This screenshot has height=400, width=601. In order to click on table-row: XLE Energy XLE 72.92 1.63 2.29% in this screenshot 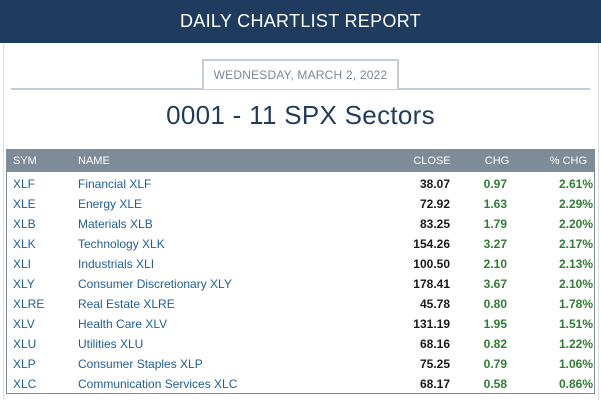, I will do `click(300, 204)`.